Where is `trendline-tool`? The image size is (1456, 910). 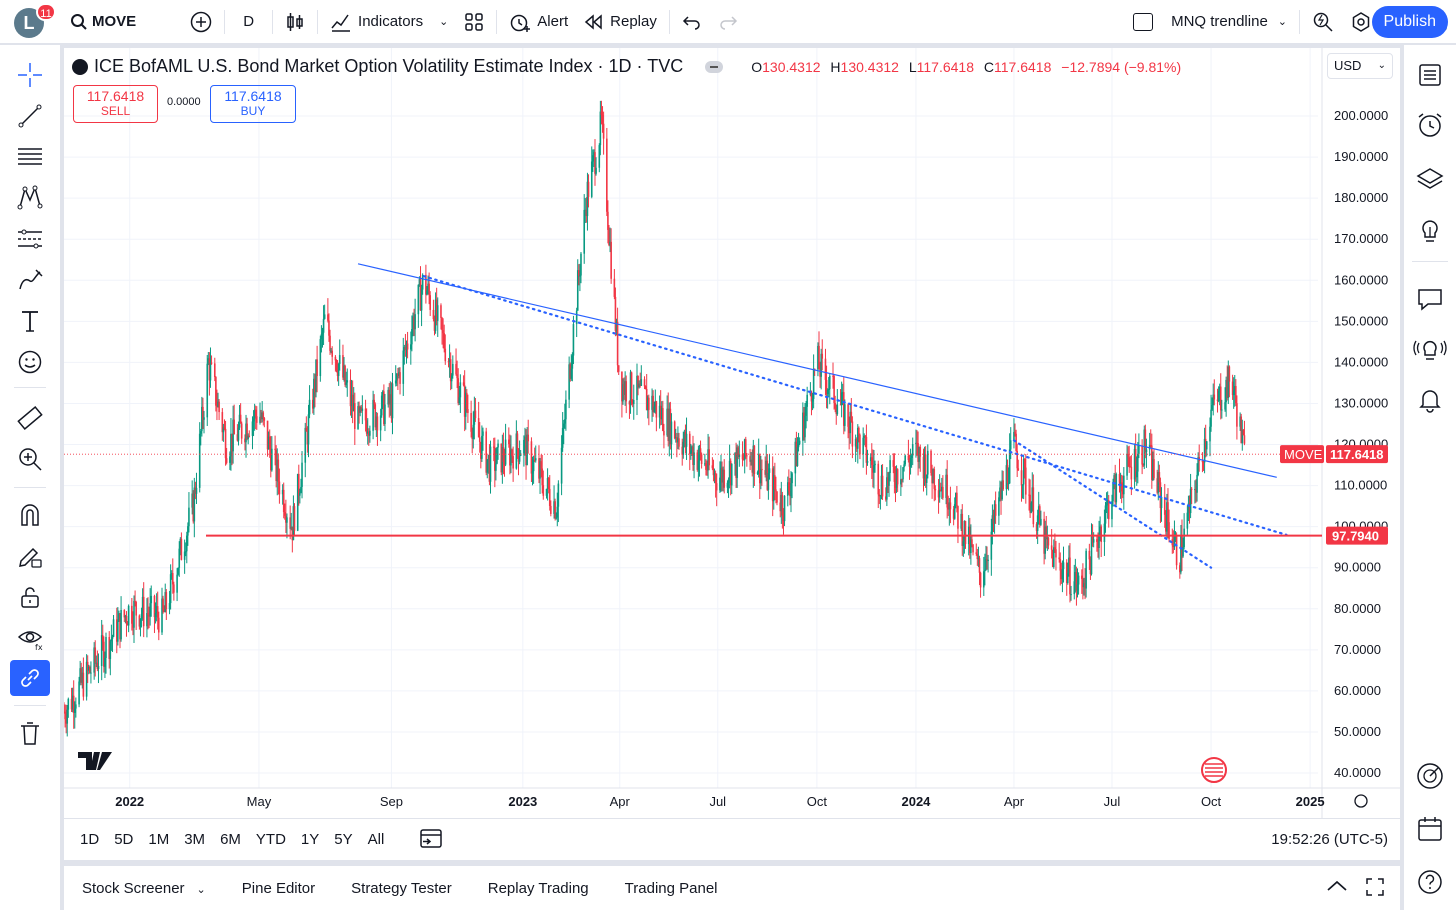 trendline-tool is located at coordinates (30, 116).